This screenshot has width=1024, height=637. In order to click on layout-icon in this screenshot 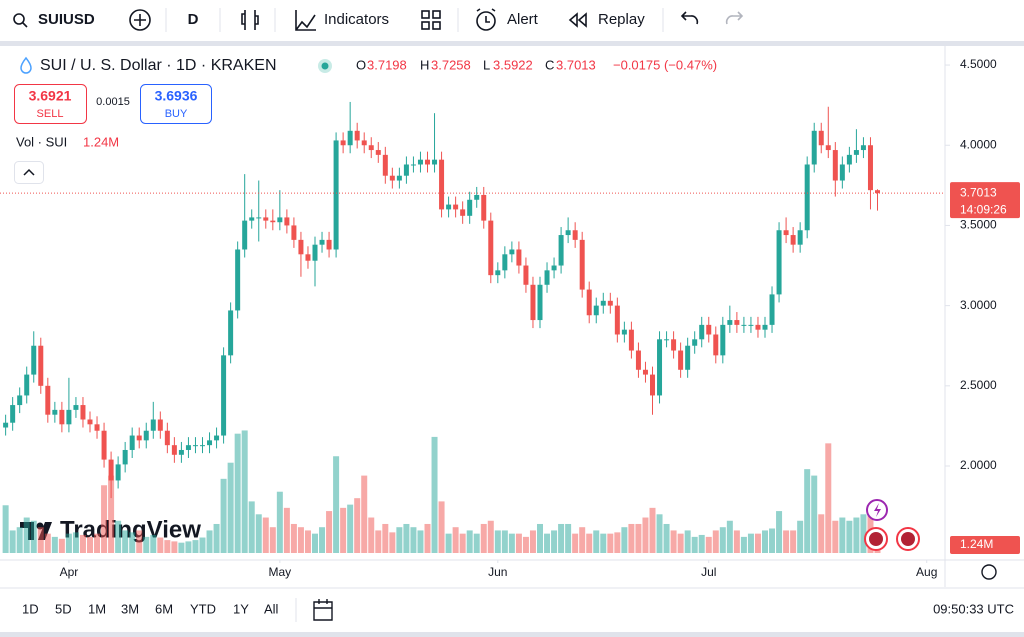, I will do `click(425, 14)`.